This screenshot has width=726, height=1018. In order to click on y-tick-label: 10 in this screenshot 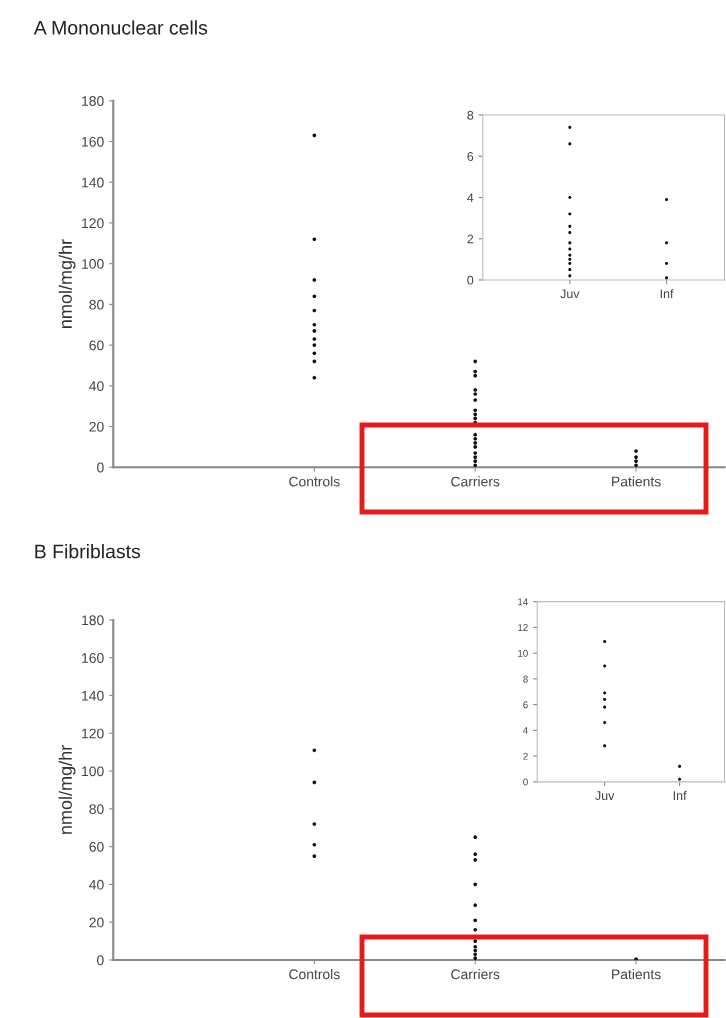, I will do `click(523, 653)`.